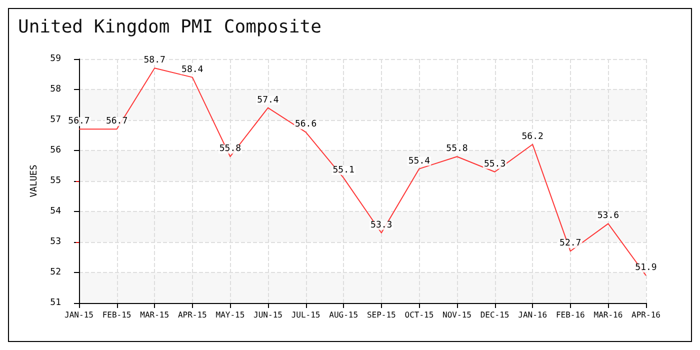 This screenshot has height=350, width=700. What do you see at coordinates (170, 27) in the screenshot?
I see `chart-title: United Kingdom PMI Composite` at bounding box center [170, 27].